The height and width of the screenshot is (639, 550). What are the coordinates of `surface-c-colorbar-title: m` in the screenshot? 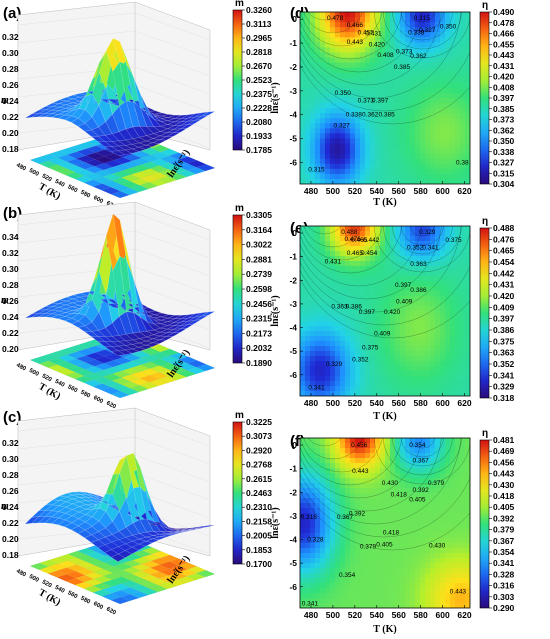 It's located at (239, 415).